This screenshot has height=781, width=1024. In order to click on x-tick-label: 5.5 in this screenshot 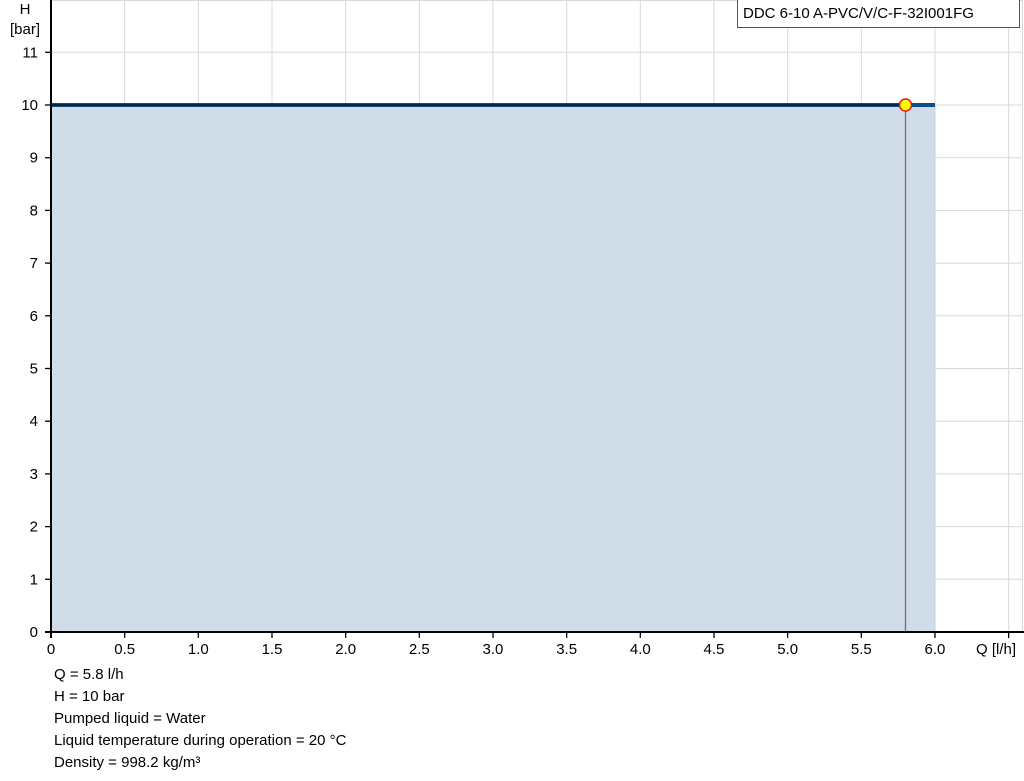, I will do `click(861, 649)`.